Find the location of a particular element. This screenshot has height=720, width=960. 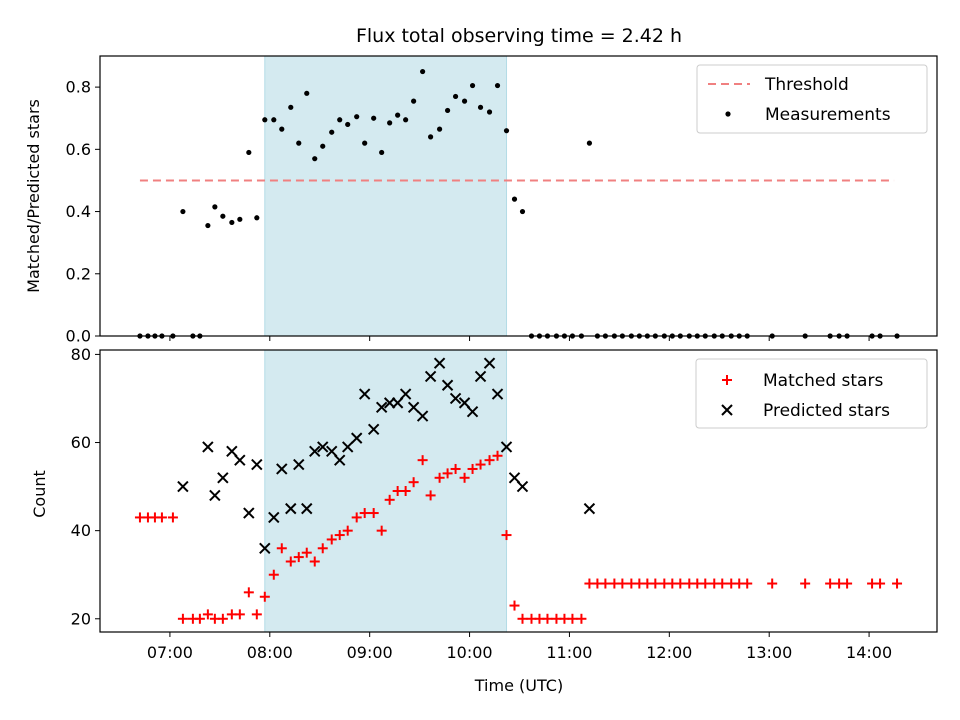

bottom-y-ticks: 20 40 60 80 is located at coordinates (85, 486).